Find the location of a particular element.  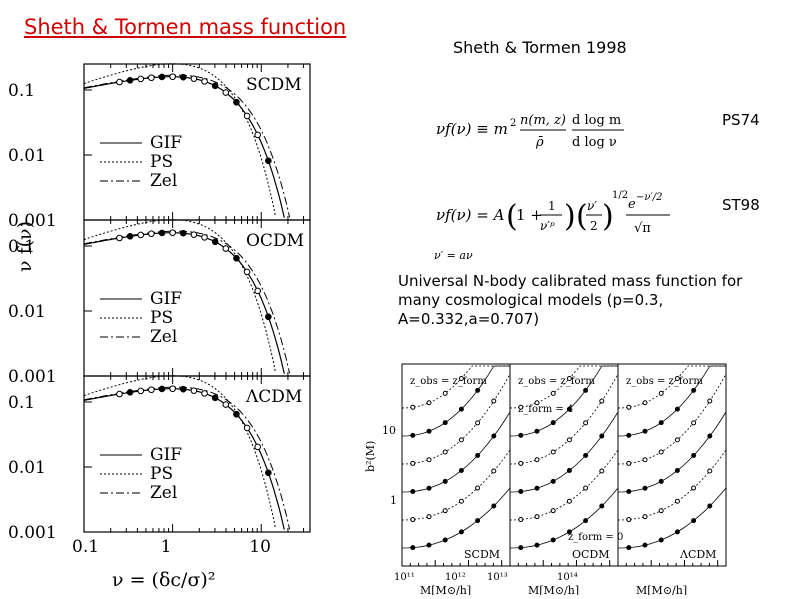

right-panel-note2: z_form = 4 is located at coordinates (545, 409).